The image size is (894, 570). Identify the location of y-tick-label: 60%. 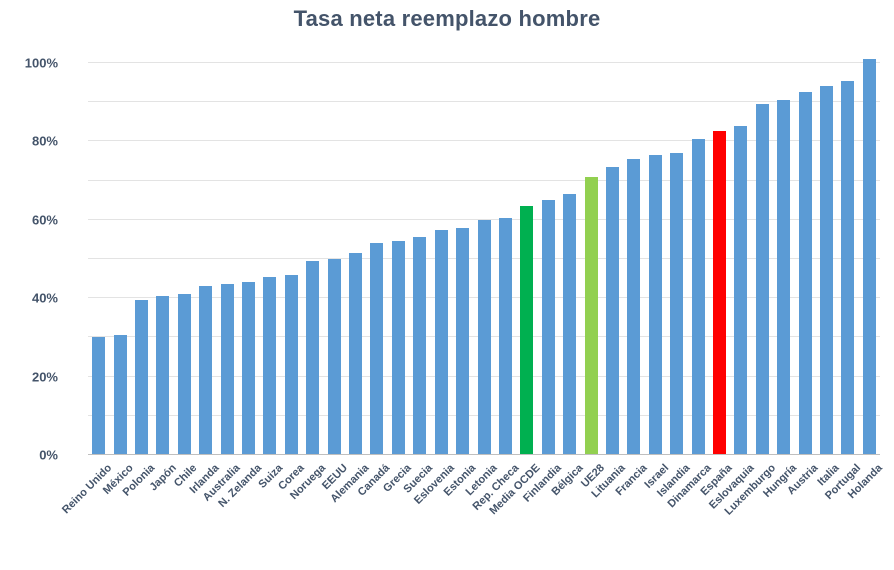
(44, 220).